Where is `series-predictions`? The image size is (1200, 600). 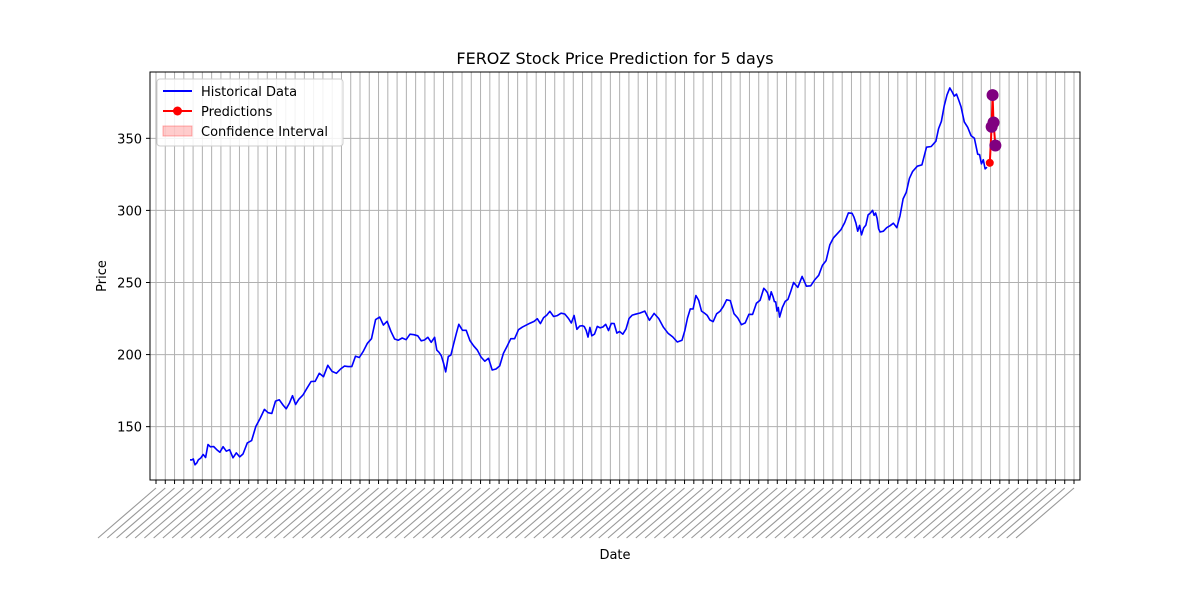
series-predictions is located at coordinates (993, 128).